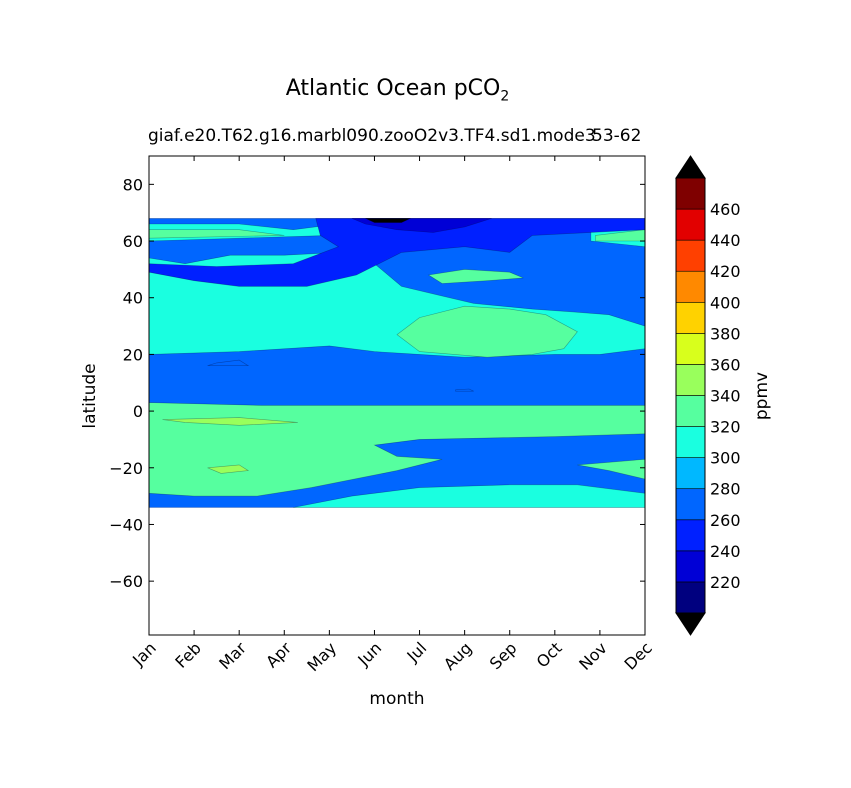  Describe the element at coordinates (144, 654) in the screenshot. I see `x-tick-label: Jan` at that location.